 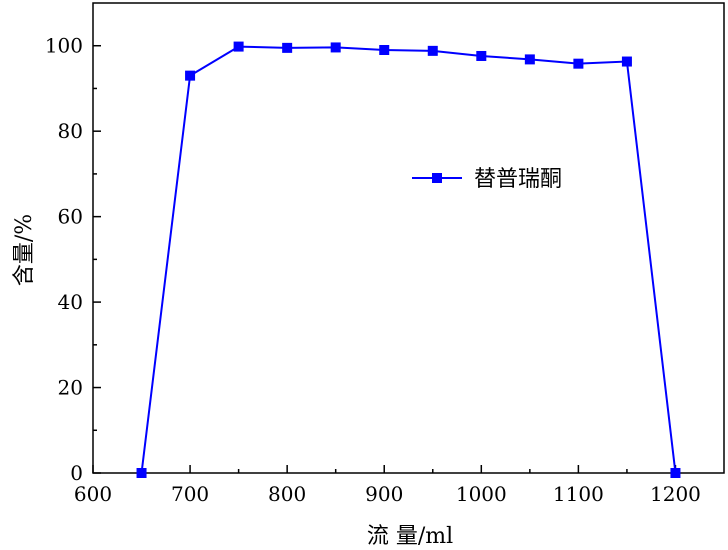 What do you see at coordinates (481, 494) in the screenshot?
I see `x-tick-label: 1000` at bounding box center [481, 494].